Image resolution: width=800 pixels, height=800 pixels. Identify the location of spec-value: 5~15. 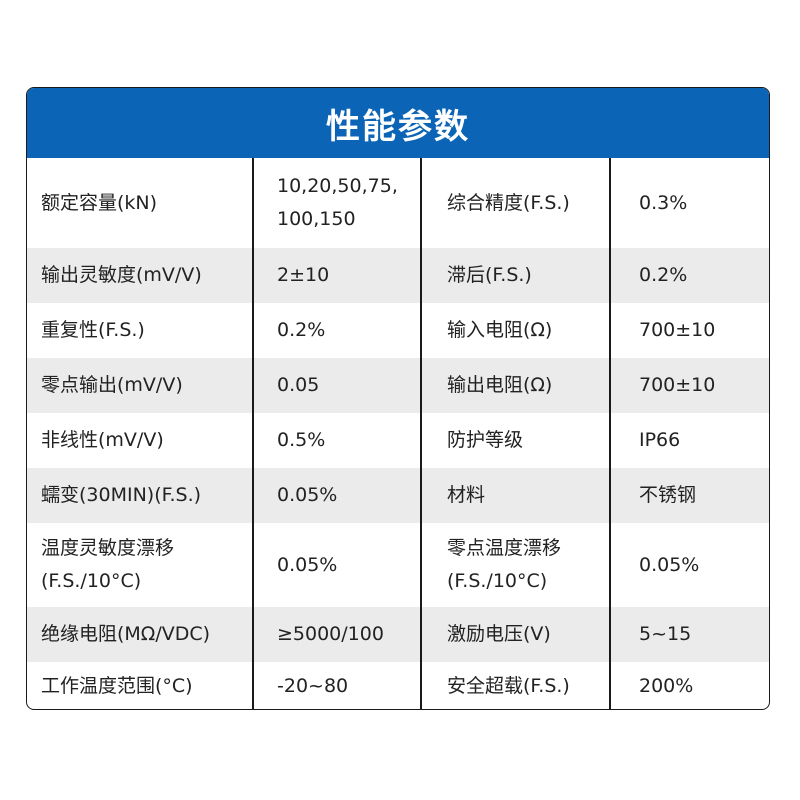
(665, 634).